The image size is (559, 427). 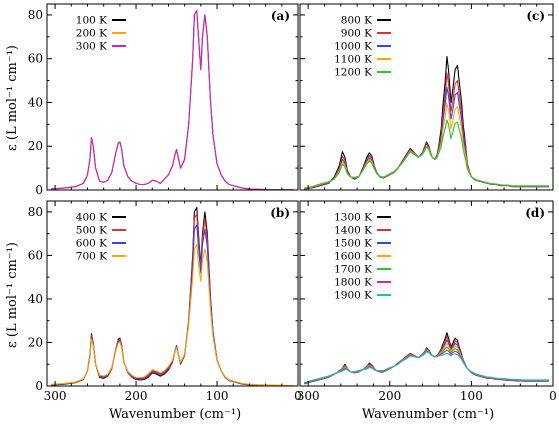 What do you see at coordinates (353, 244) in the screenshot?
I see `legend-label: 1500 K` at bounding box center [353, 244].